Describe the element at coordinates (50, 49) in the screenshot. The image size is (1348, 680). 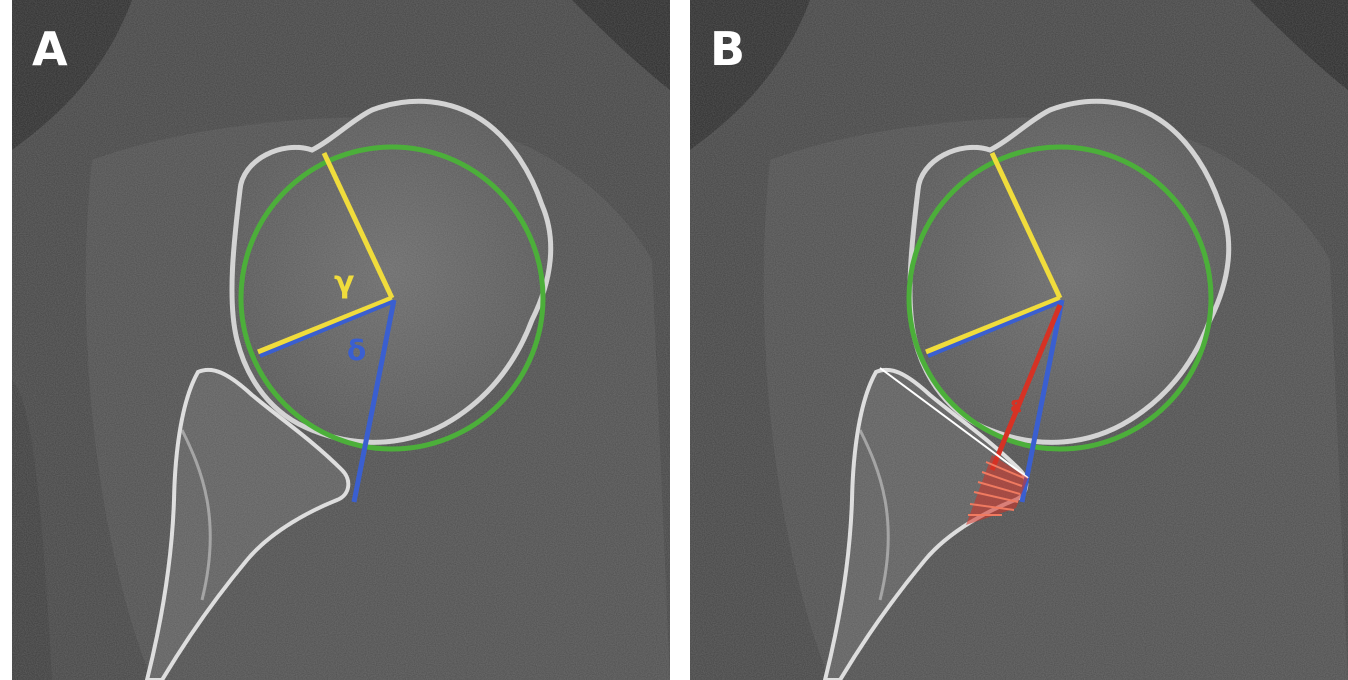
I see `panel-label-a: A` at that location.